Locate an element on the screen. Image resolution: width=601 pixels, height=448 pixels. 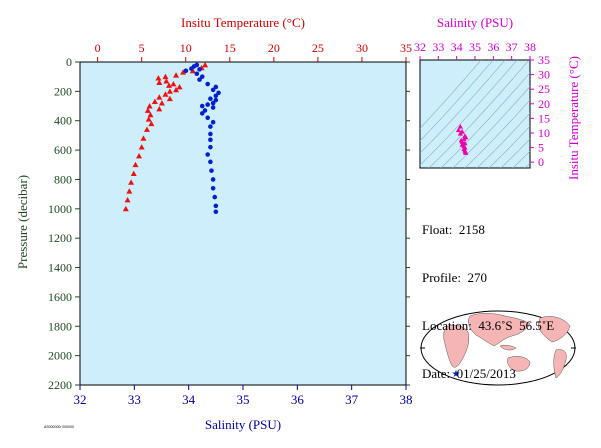
top-axis-tick-label: 10 is located at coordinates (186, 48).